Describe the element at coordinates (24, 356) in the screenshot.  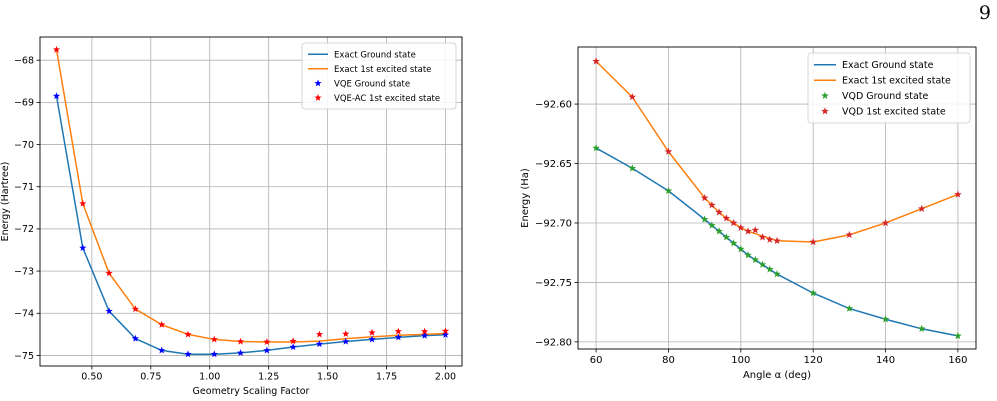
I see `y-tick-label: −75` at that location.